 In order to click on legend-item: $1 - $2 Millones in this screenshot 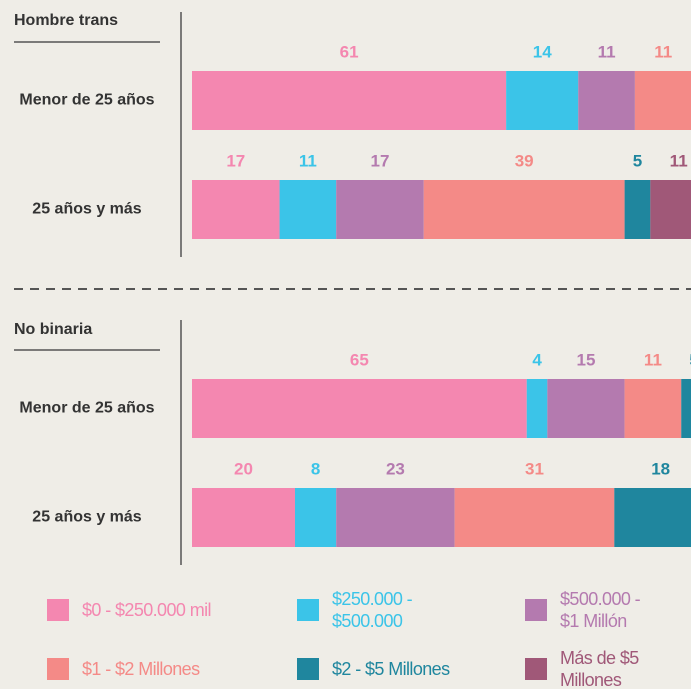, I will do `click(164, 667)`.